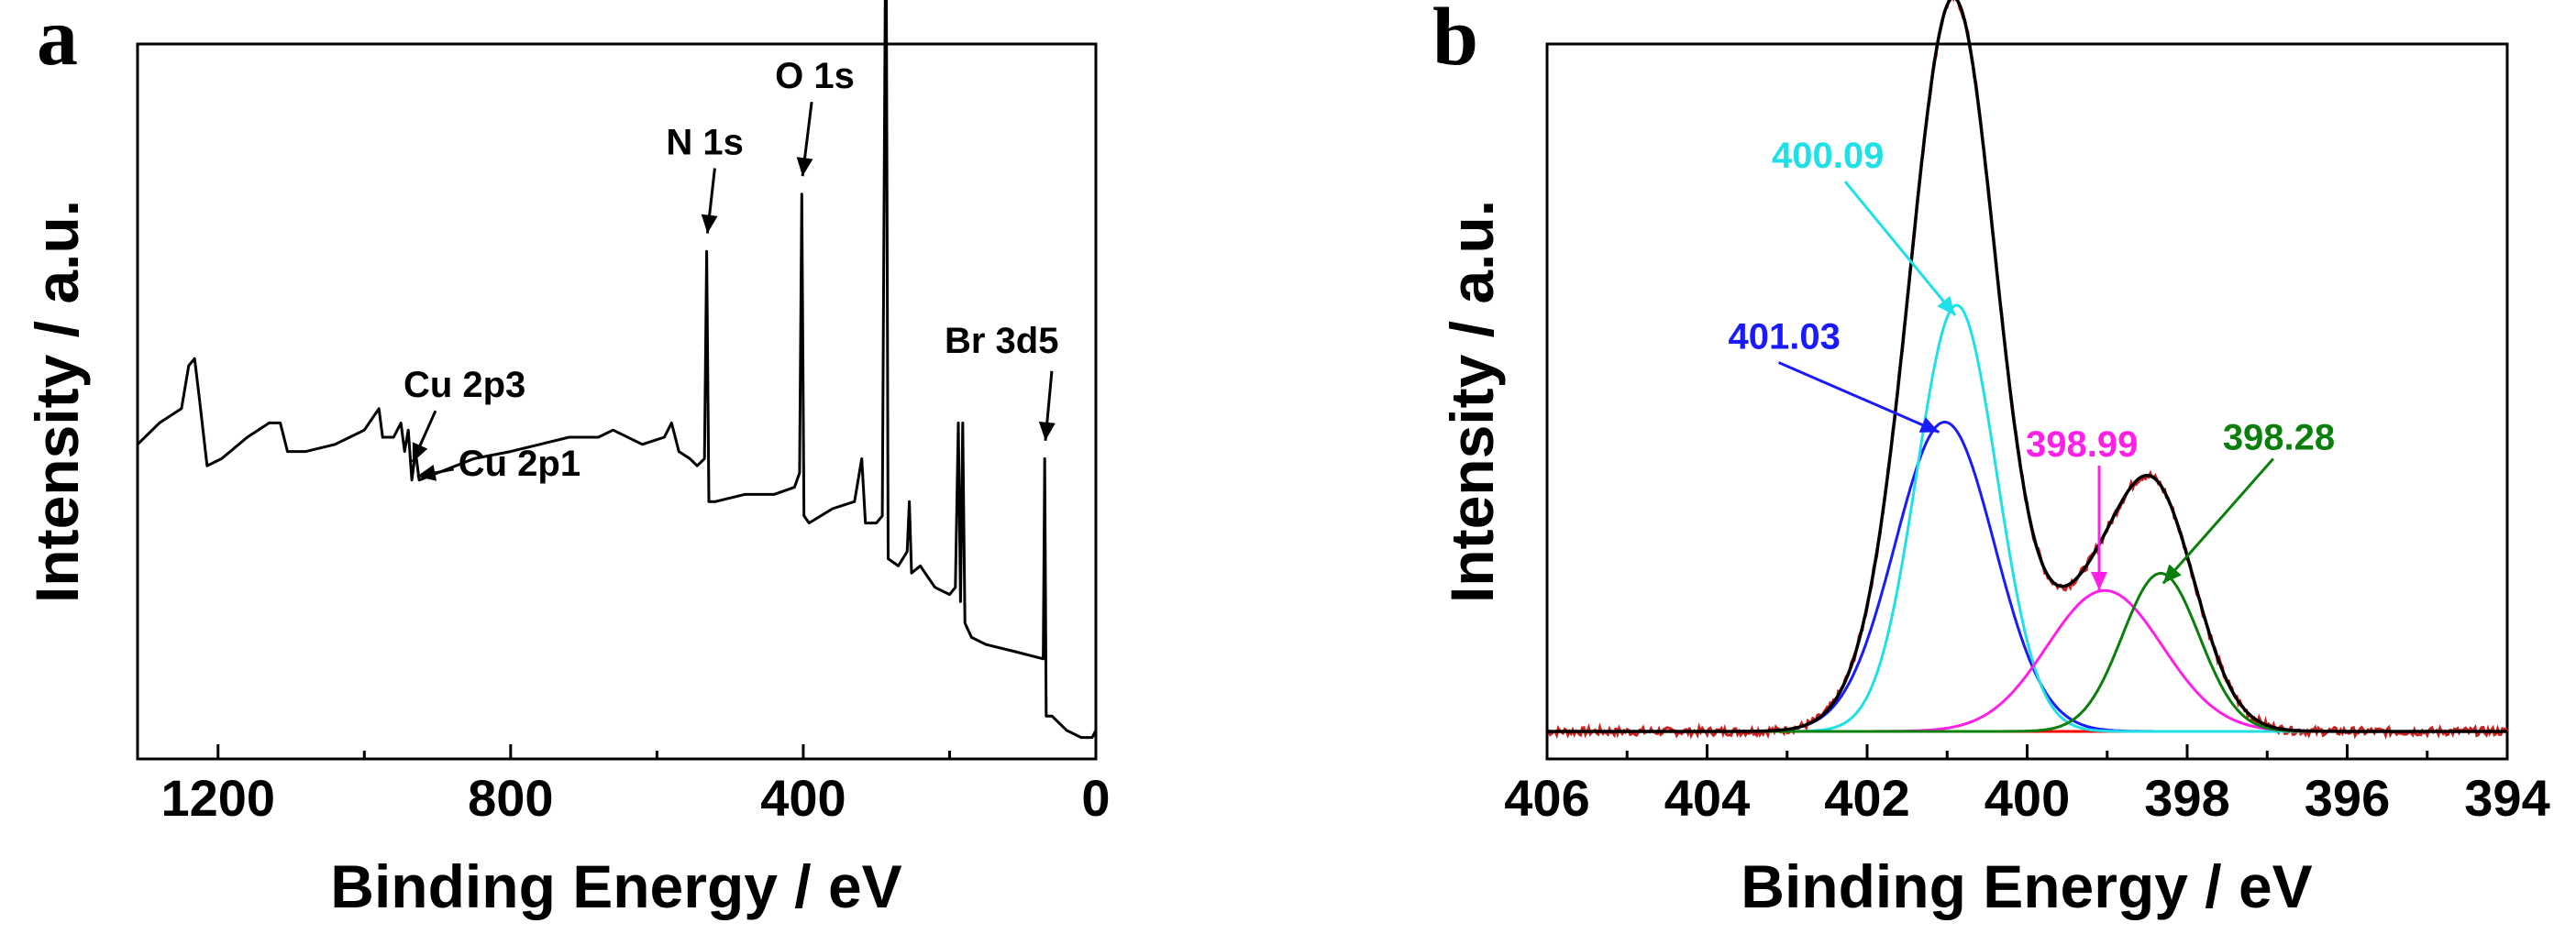 Image resolution: width=2576 pixels, height=945 pixels. I want to click on x-tick-label: 404, so click(1707, 798).